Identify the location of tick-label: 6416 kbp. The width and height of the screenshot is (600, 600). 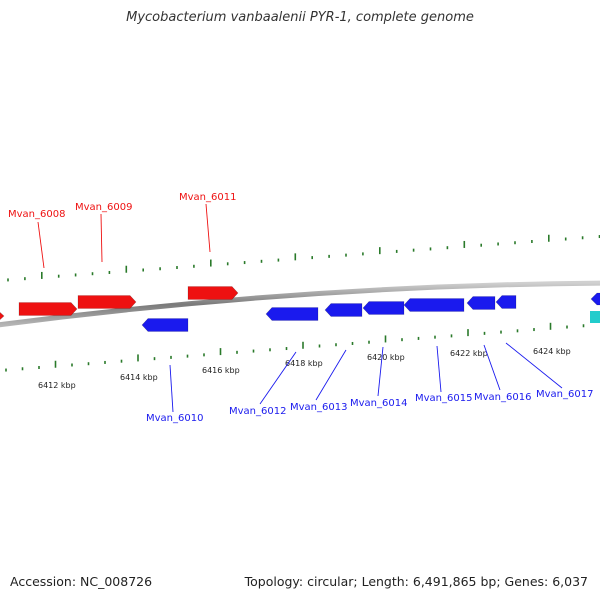
(221, 370).